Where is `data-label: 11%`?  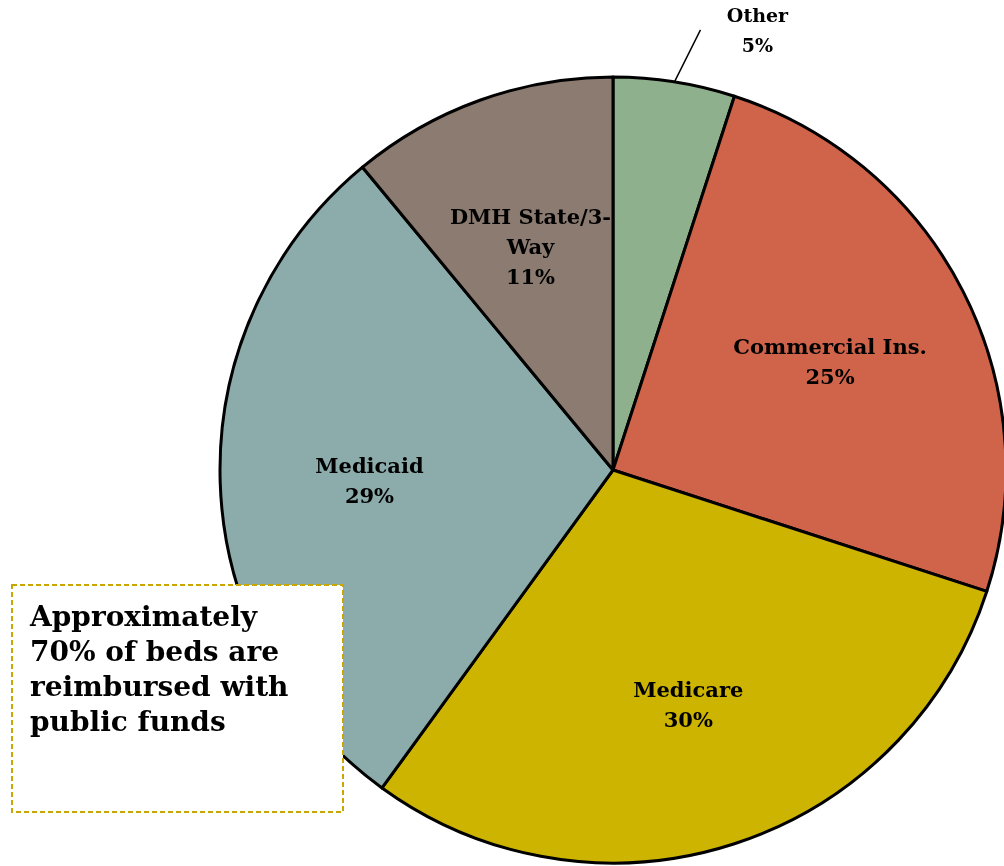
data-label: 11% is located at coordinates (530, 276).